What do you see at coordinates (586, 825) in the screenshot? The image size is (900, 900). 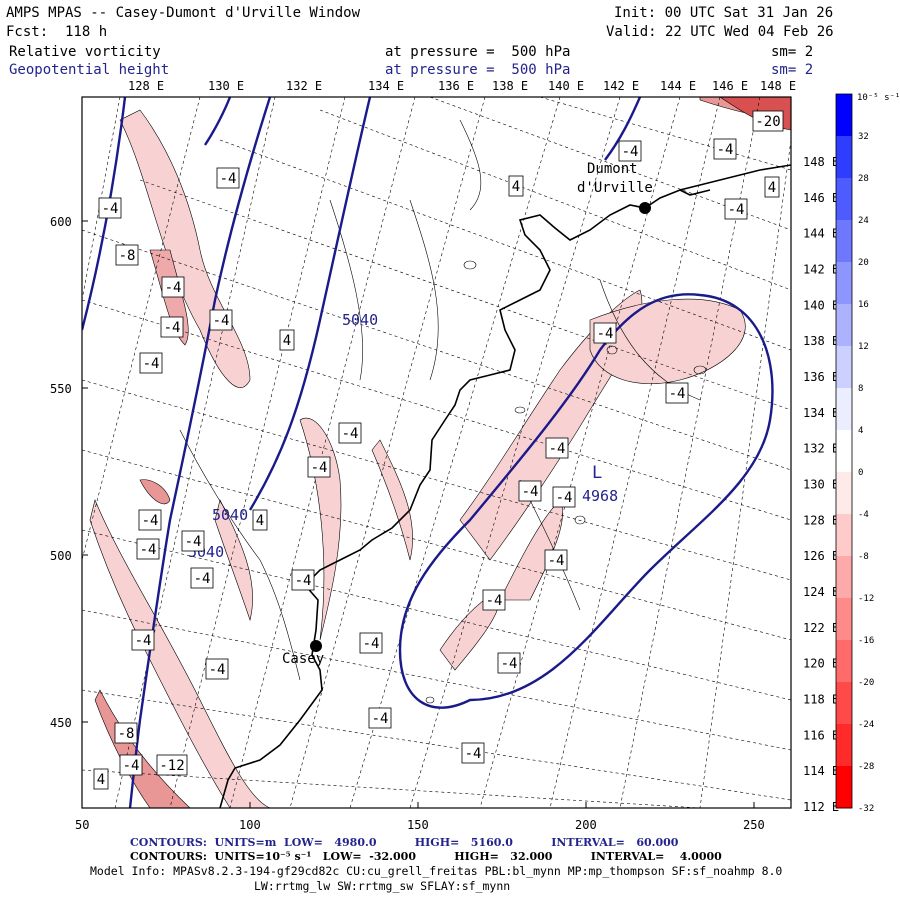 I see `x-tick-label: 200` at bounding box center [586, 825].